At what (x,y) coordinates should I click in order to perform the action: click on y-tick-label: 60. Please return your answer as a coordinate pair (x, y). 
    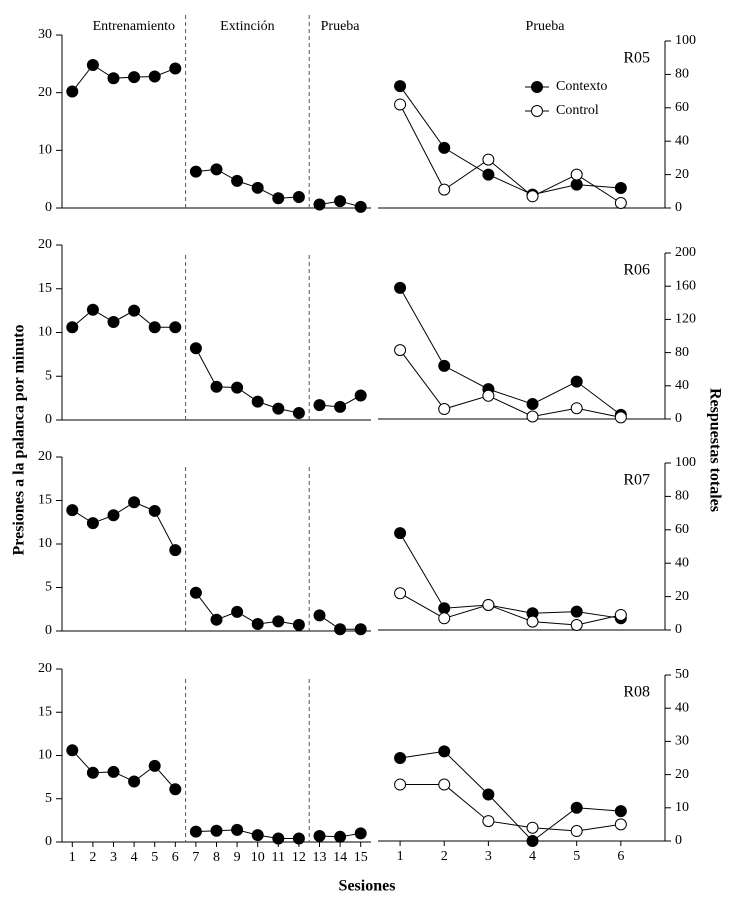
    Looking at the image, I should click on (682, 107).